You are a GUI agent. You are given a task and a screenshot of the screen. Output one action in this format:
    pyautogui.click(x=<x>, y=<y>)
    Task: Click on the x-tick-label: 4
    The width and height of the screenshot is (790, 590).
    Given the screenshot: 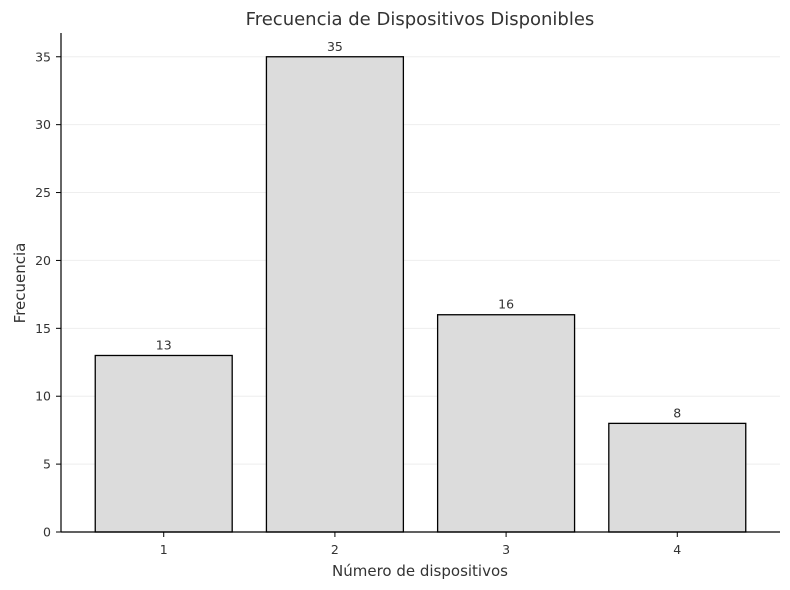 What is the action you would take?
    pyautogui.click(x=677, y=549)
    